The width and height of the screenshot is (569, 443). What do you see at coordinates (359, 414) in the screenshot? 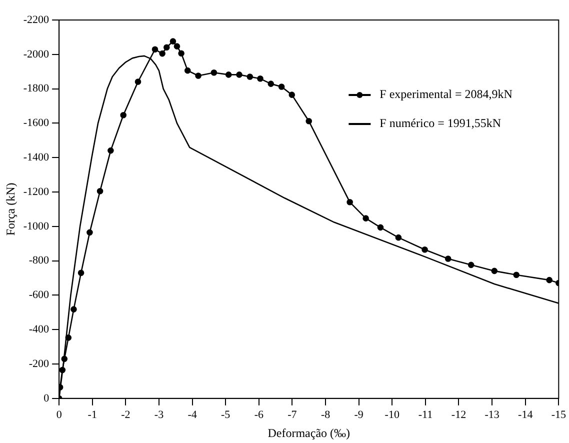
I see `x-tick-label: -9` at bounding box center [359, 414].